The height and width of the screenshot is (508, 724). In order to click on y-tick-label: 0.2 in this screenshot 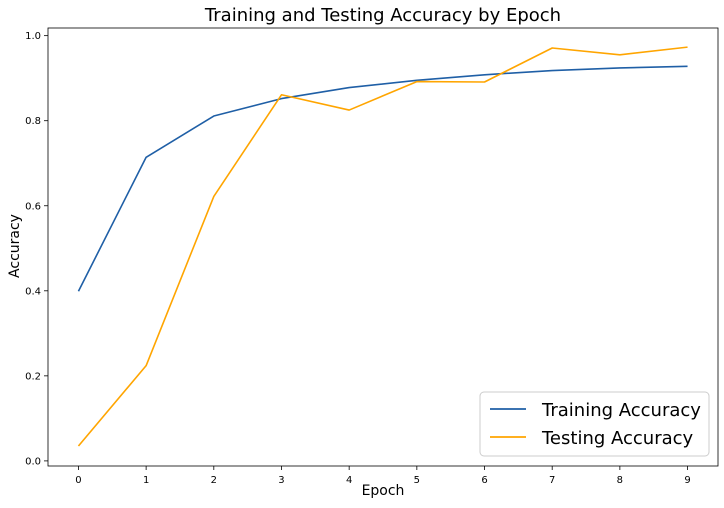, I will do `click(33, 376)`.